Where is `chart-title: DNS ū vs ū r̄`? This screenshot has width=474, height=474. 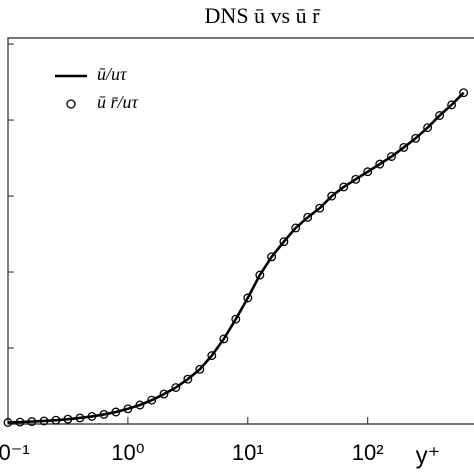 chart-title: DNS ū vs ū r̄ is located at coordinates (263, 15).